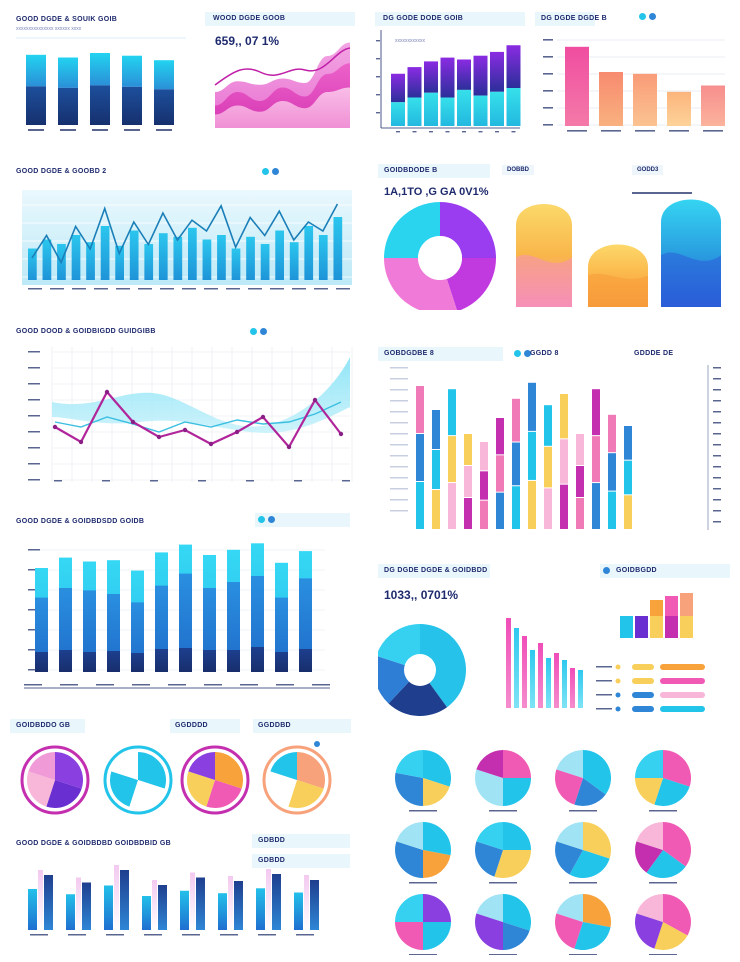  What do you see at coordinates (182, 767) in the screenshot?
I see `panel-11: GOIDBDDO GB GGDDDD GGDDBD` at bounding box center [182, 767].